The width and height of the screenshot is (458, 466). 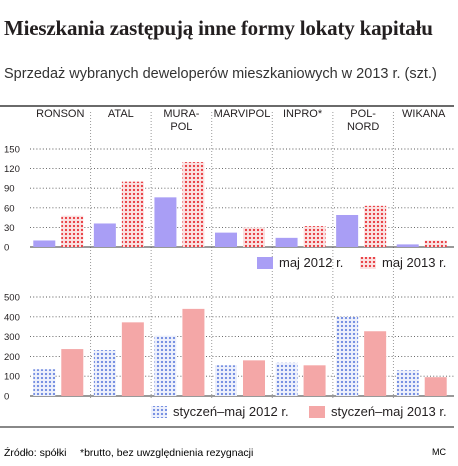 What do you see at coordinates (389, 411) in the screenshot?
I see `legend-sty-2013-label: styczeń–maj 2013 r.` at bounding box center [389, 411].